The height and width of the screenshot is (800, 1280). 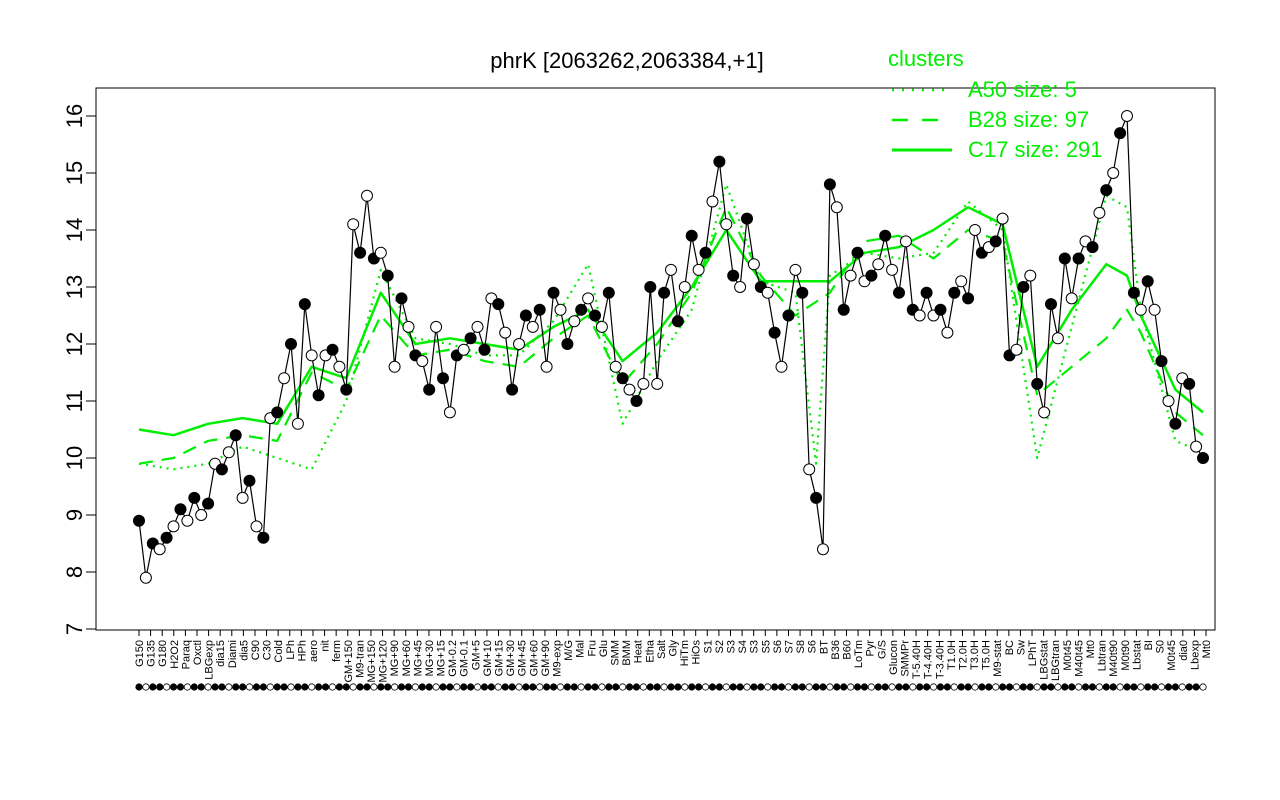 What do you see at coordinates (1056, 660) in the screenshot?
I see `x-tick-label: LBGtran` at bounding box center [1056, 660].